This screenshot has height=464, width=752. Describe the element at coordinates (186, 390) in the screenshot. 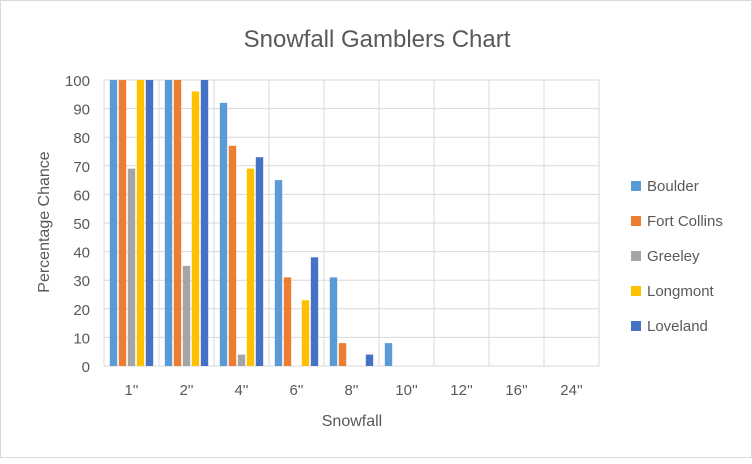

I see `x-tick-label: 2''` at that location.